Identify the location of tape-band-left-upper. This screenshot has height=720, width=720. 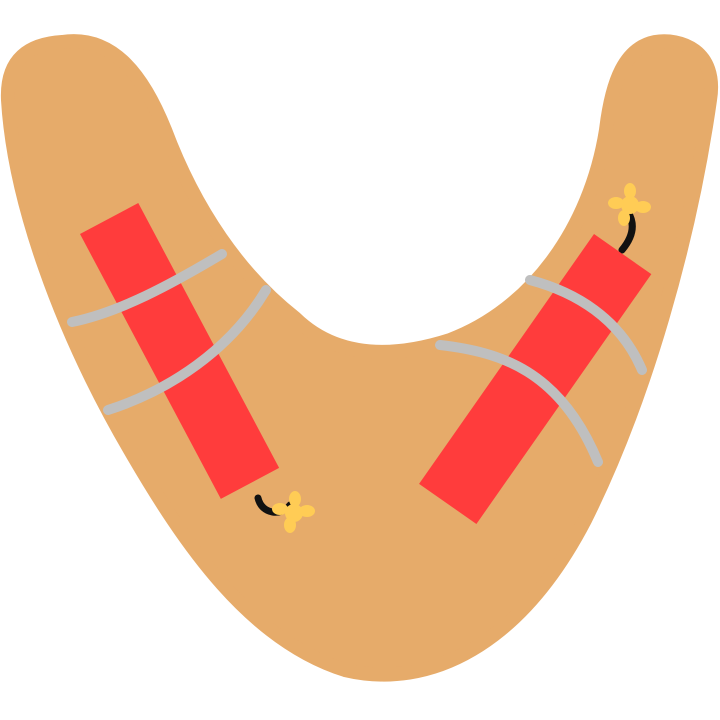
(147, 288).